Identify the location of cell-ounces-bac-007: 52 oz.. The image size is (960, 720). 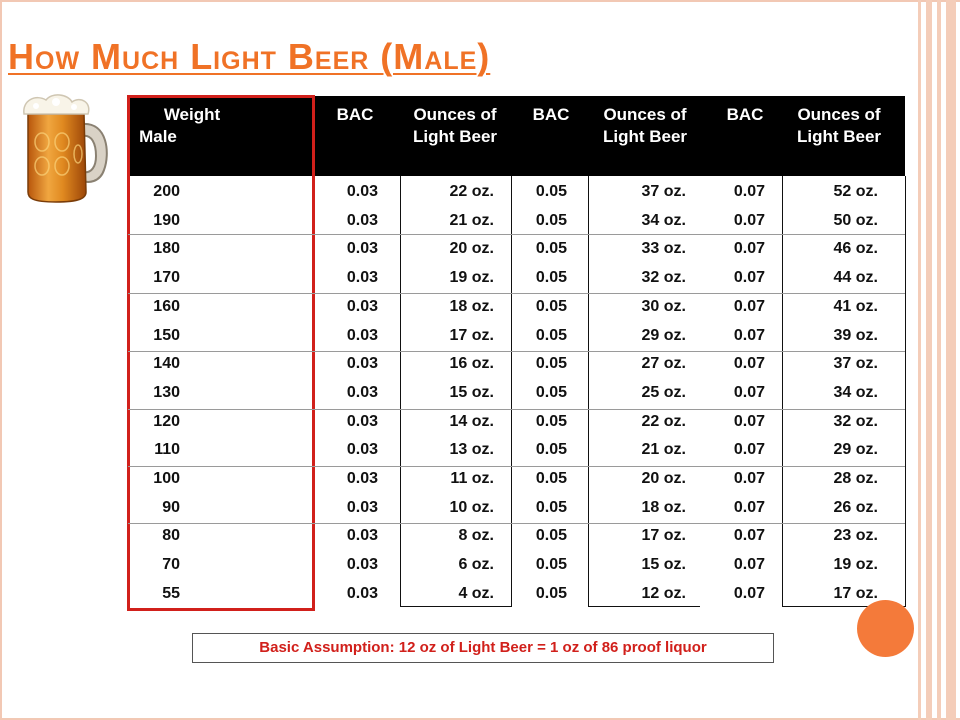
(855, 191).